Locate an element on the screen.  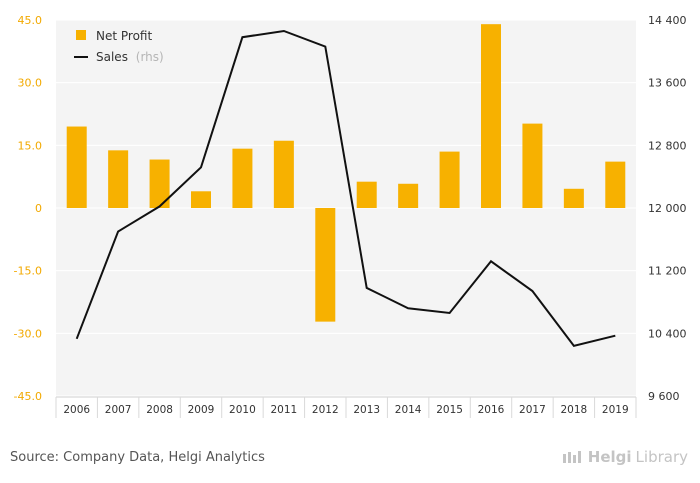
legend-swatch-net-profit is located at coordinates (81, 35).